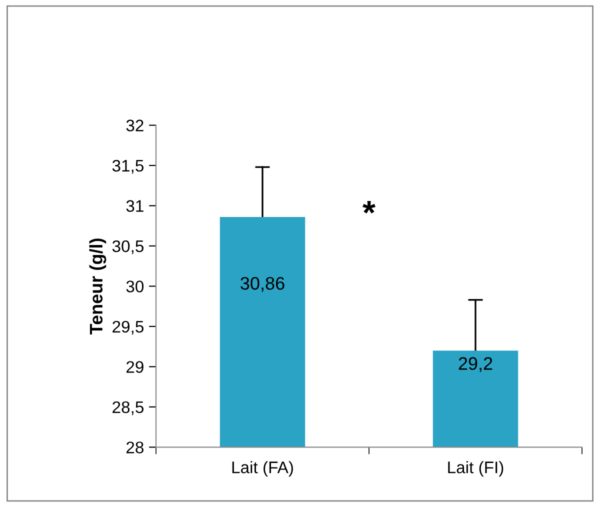 Image resolution: width=600 pixels, height=507 pixels. What do you see at coordinates (128, 247) in the screenshot?
I see `y-tick-label: 30,5` at bounding box center [128, 247].